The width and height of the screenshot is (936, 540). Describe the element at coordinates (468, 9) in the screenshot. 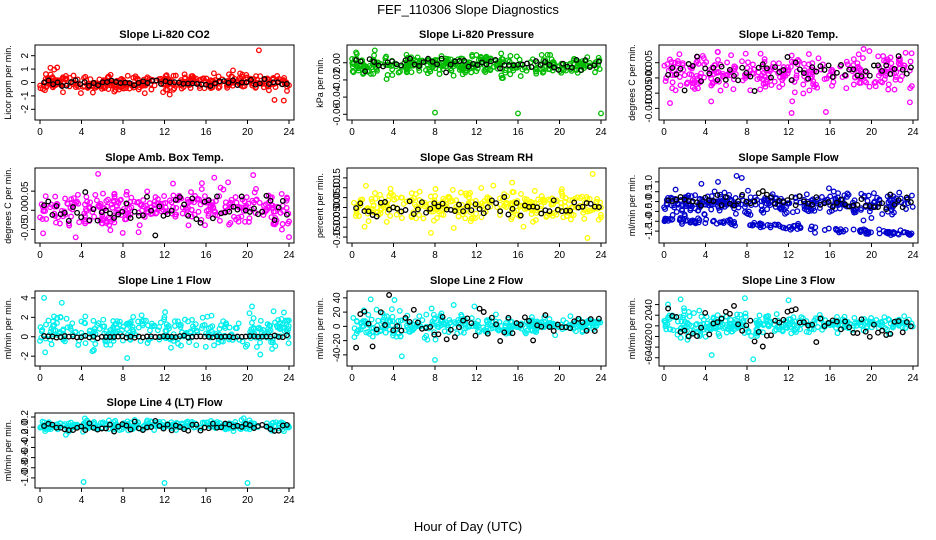

I see `figure-title: FEF_110306 Slope Diagnostics` at that location.